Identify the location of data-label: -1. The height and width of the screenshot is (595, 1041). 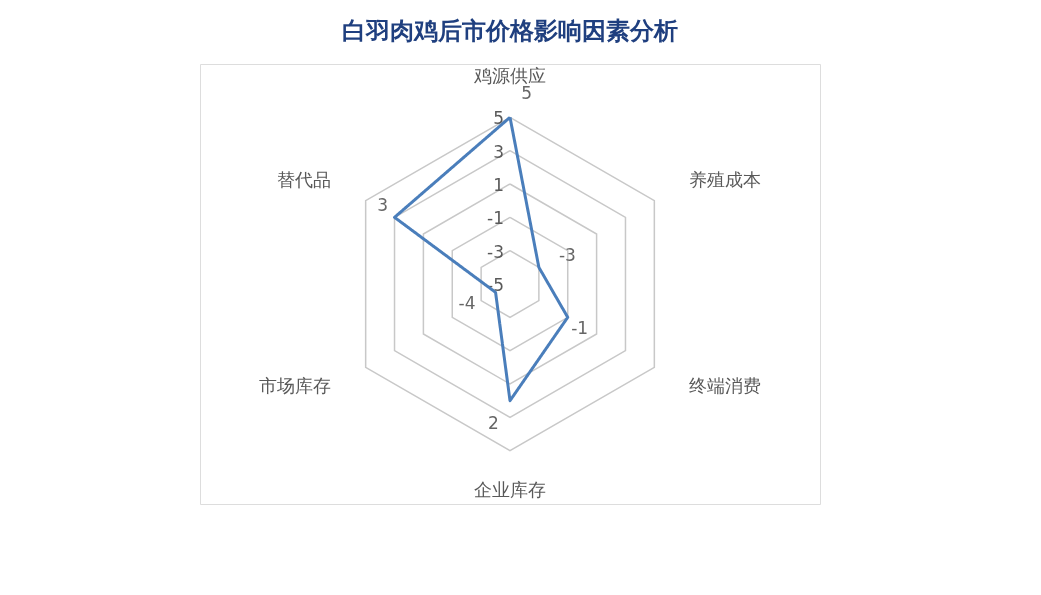
(580, 328).